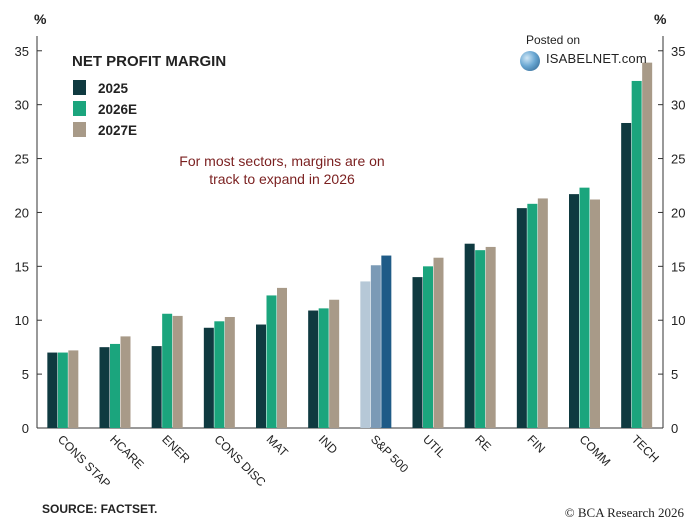  Describe the element at coordinates (73, 389) in the screenshot. I see `bar-2027e-cons-stap` at that location.